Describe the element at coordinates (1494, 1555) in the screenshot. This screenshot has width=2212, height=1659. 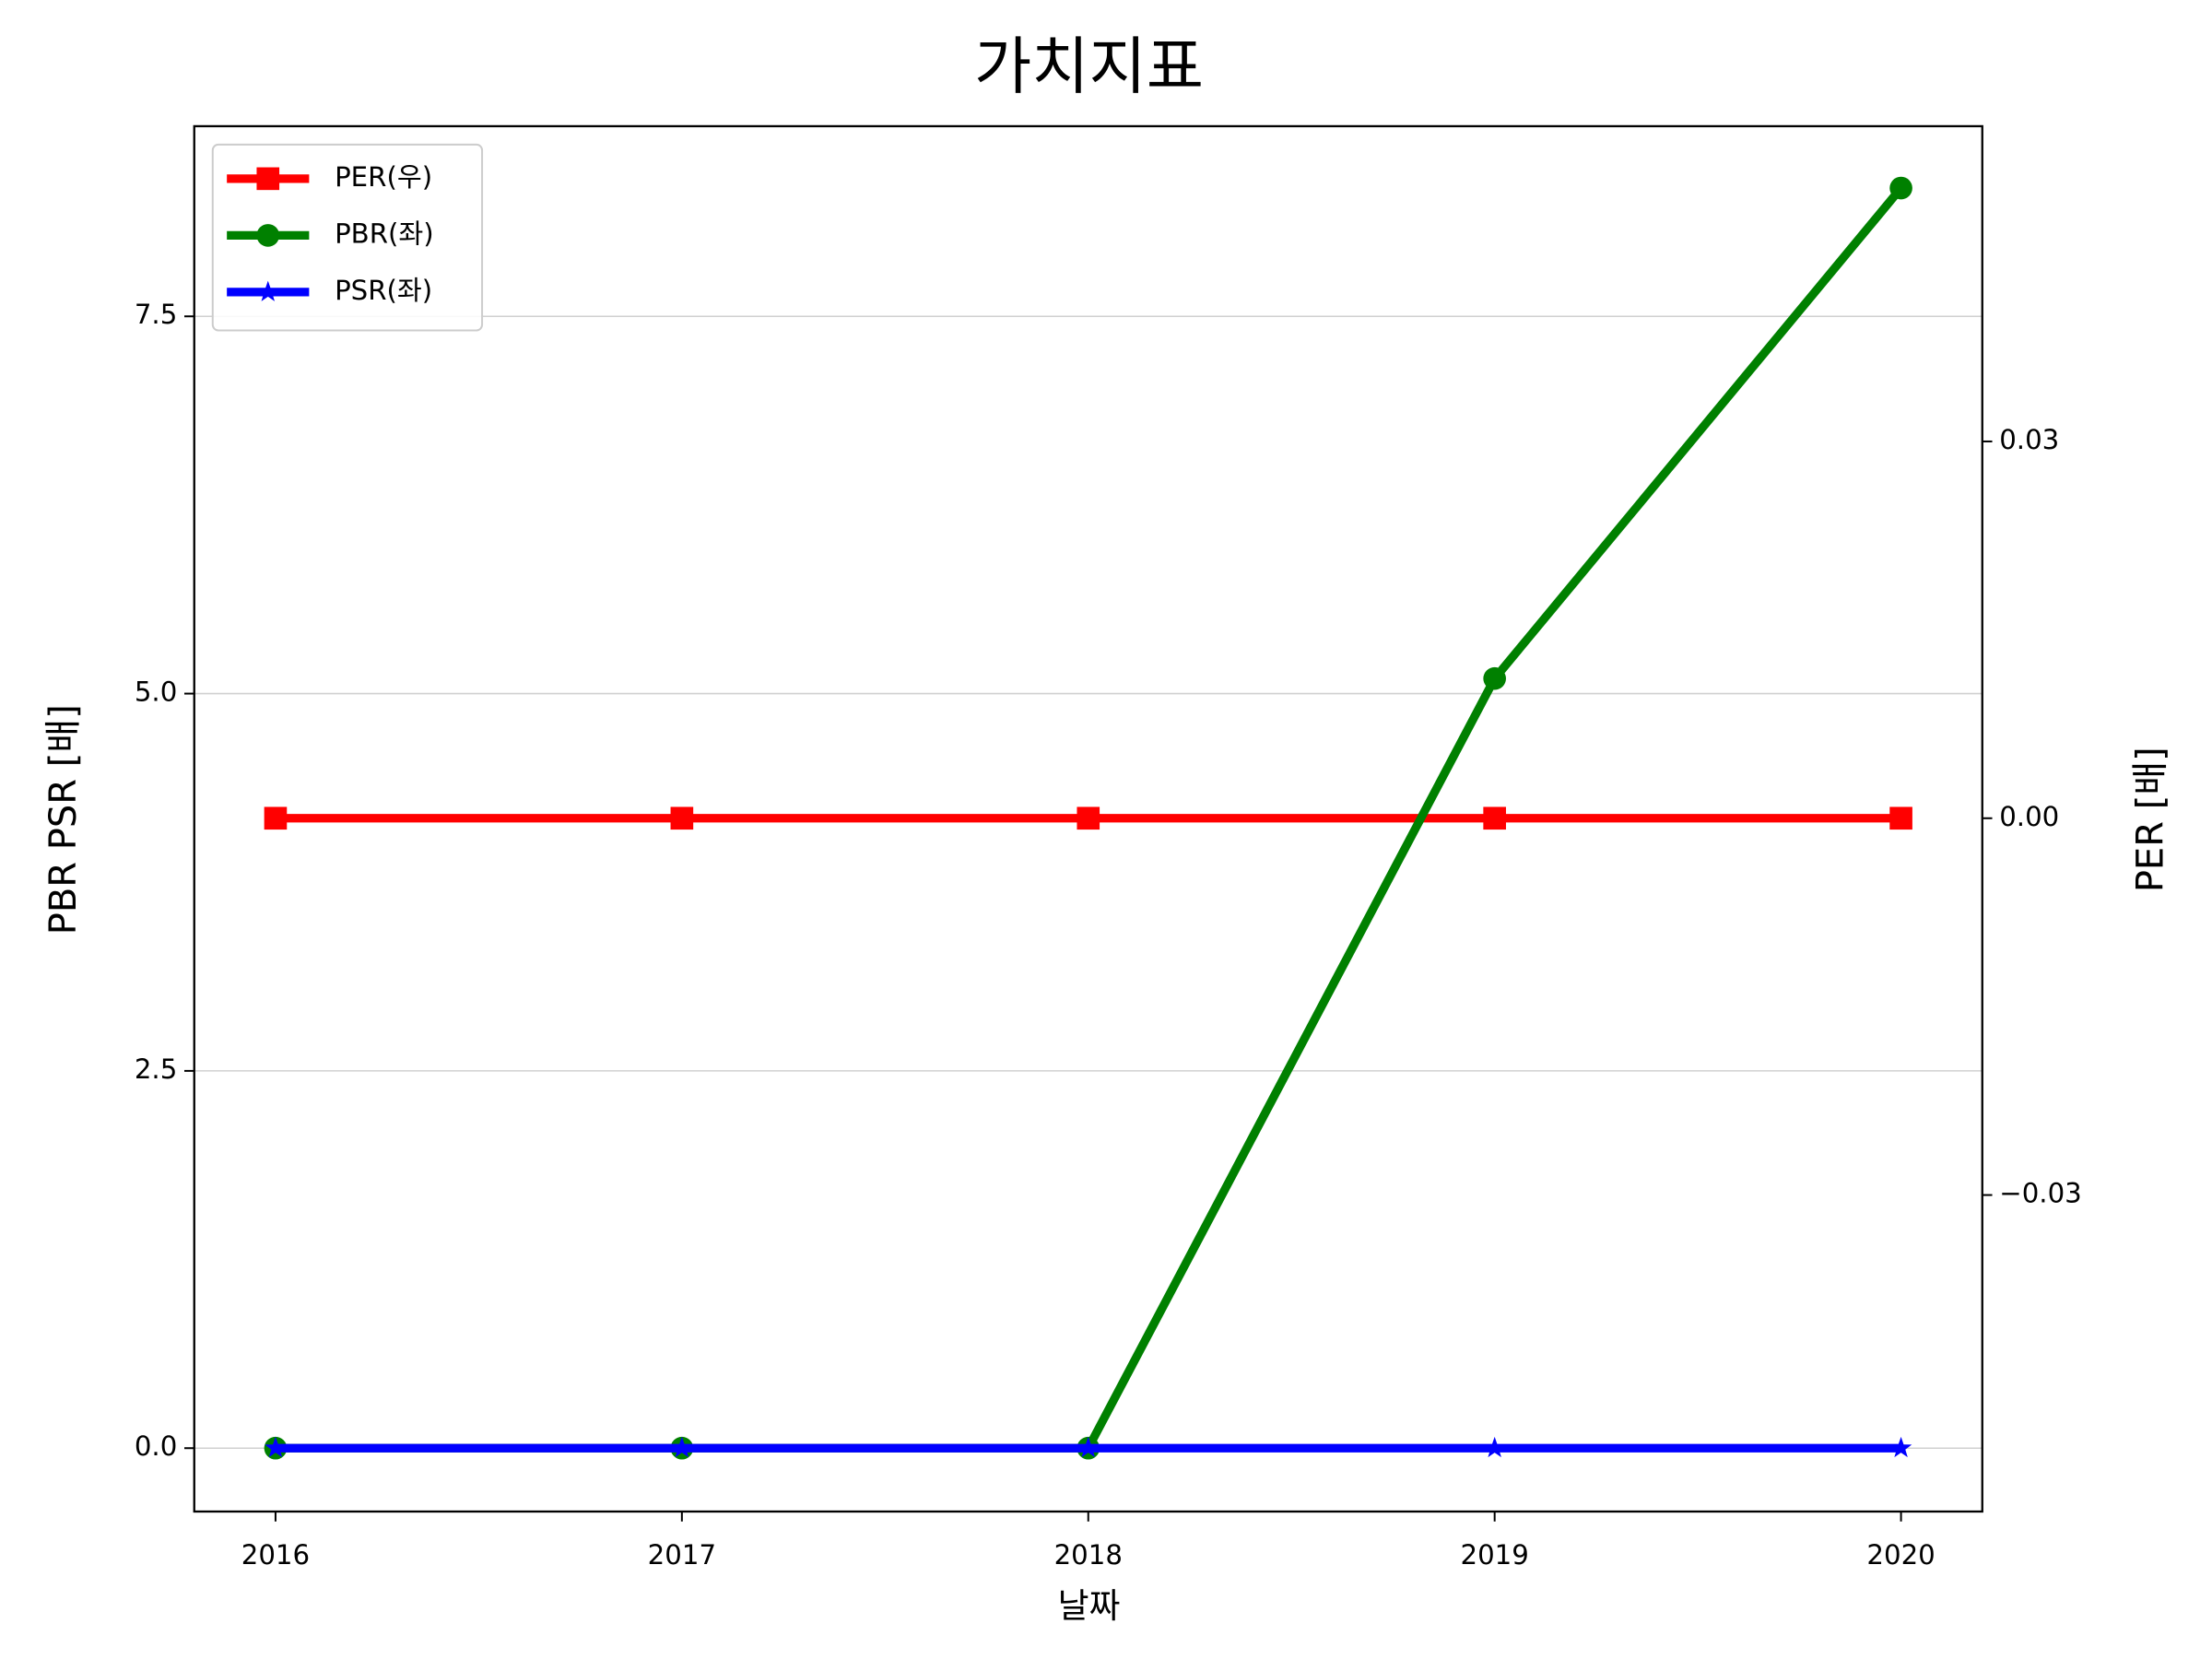
I see `x-tick-label: 2019` at that location.